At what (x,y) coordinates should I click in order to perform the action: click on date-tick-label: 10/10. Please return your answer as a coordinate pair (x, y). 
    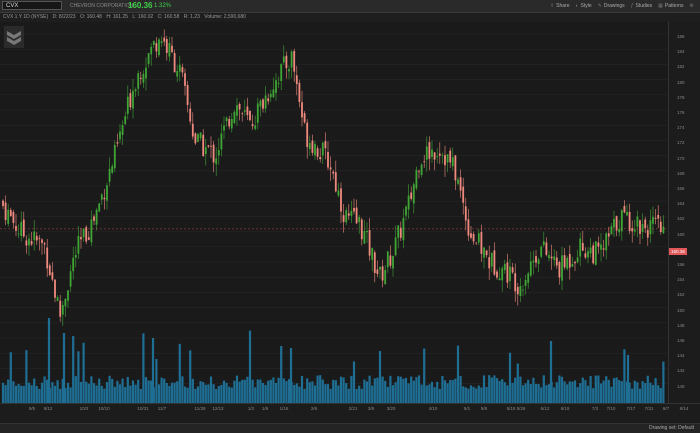
    Looking at the image, I should click on (104, 408).